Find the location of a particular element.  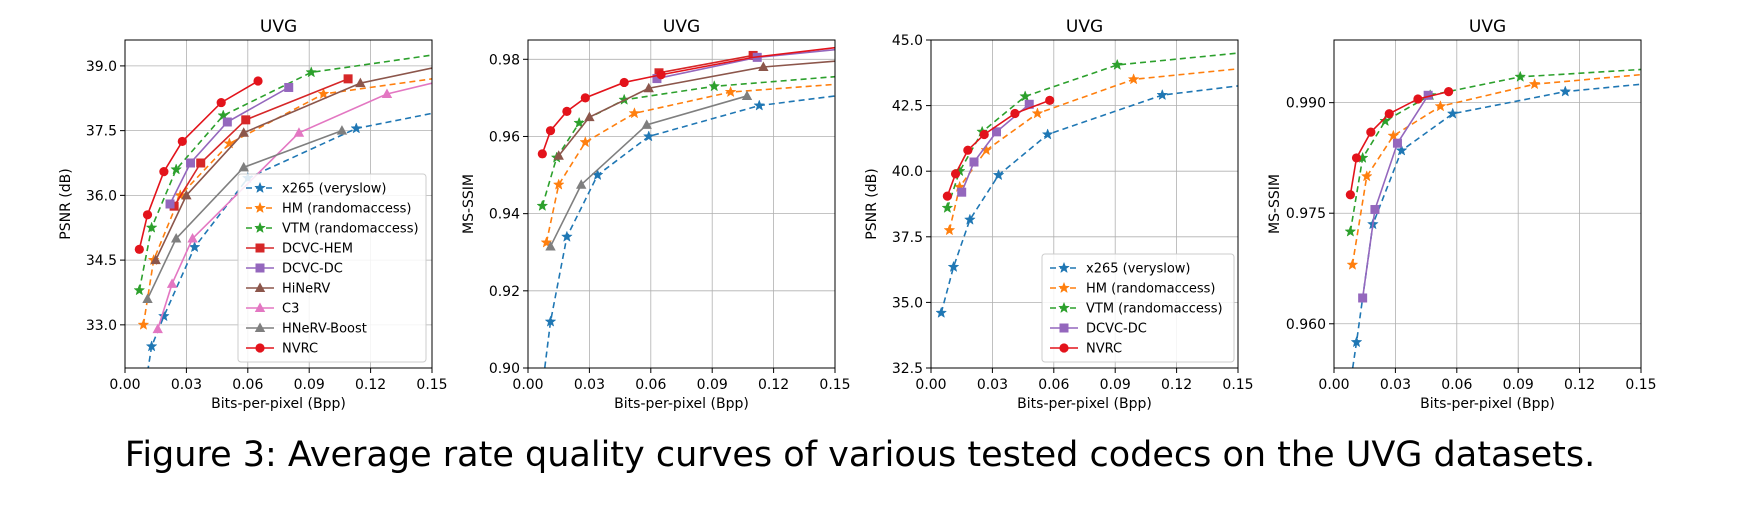

x-tick-label: 0.03 is located at coordinates (1395, 385).